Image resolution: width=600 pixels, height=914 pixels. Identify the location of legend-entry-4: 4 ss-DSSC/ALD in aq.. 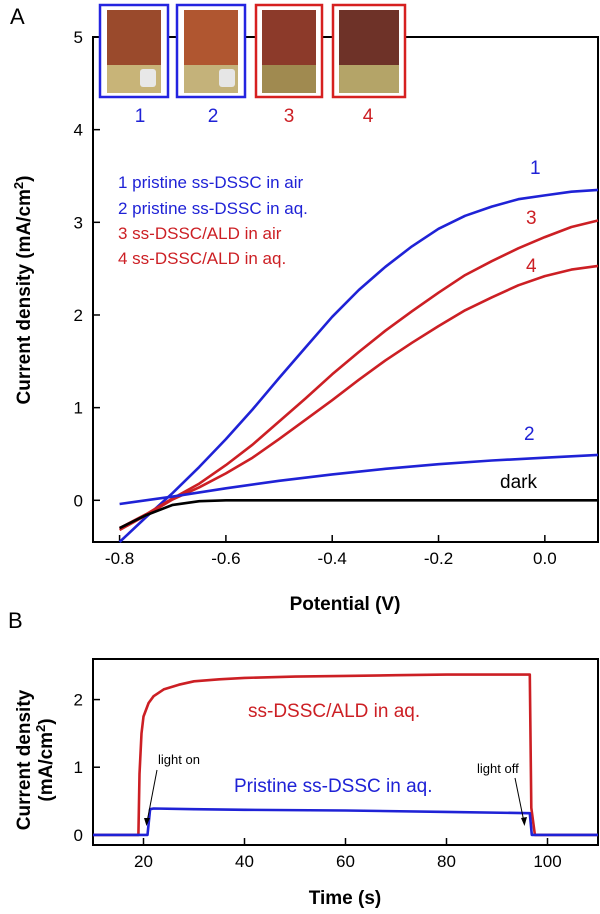
(202, 258).